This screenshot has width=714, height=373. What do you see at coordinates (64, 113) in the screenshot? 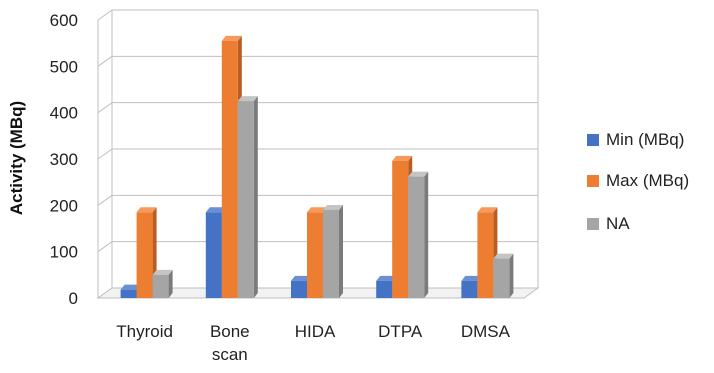
I see `y-tick-label-4: 400` at bounding box center [64, 113].